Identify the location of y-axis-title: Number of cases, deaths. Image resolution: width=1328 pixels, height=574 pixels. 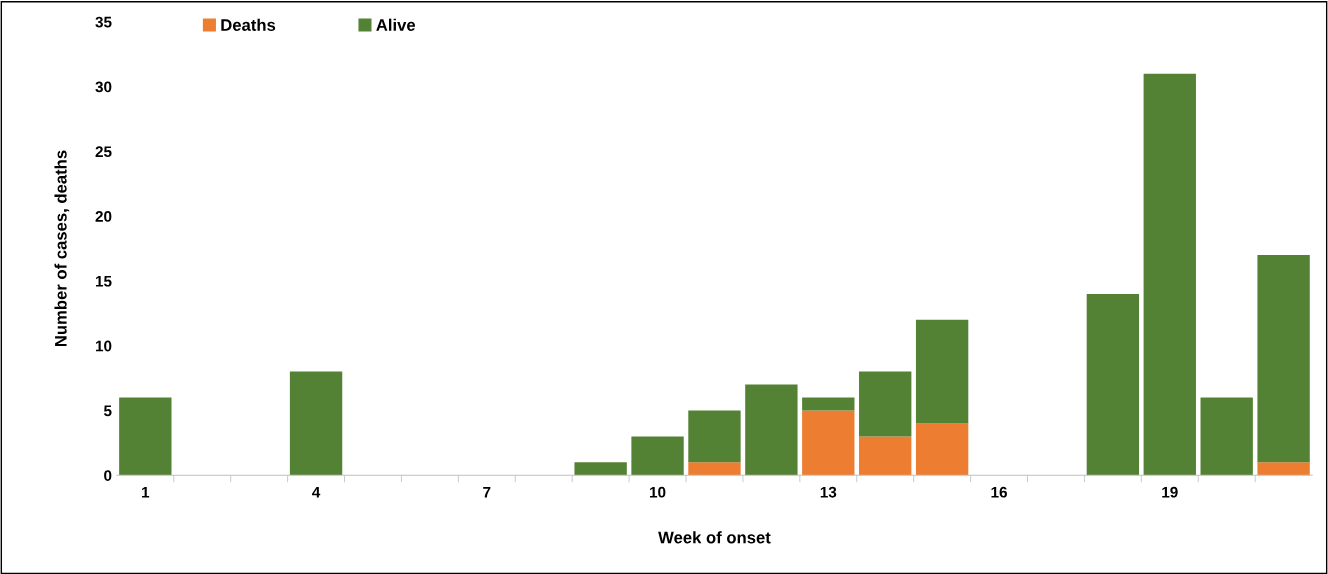
(62, 248).